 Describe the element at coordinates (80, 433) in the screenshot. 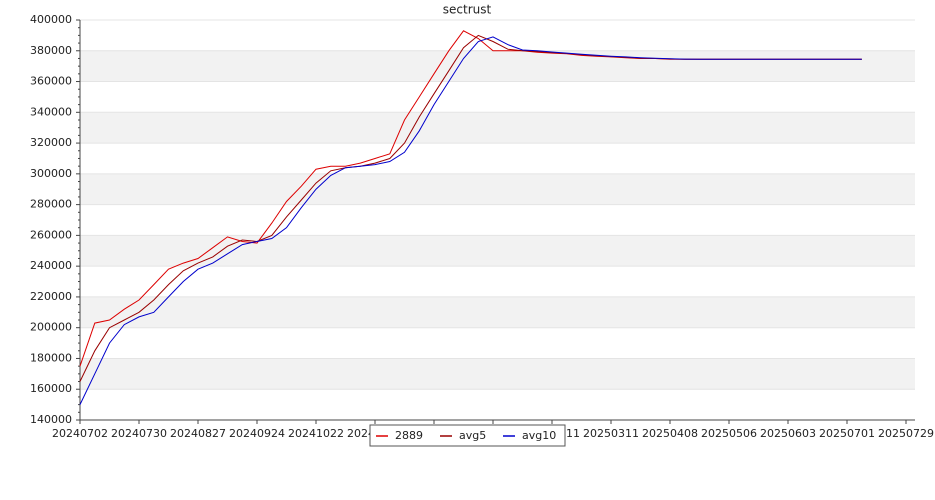

I see `x-tick-label: 20240702` at that location.